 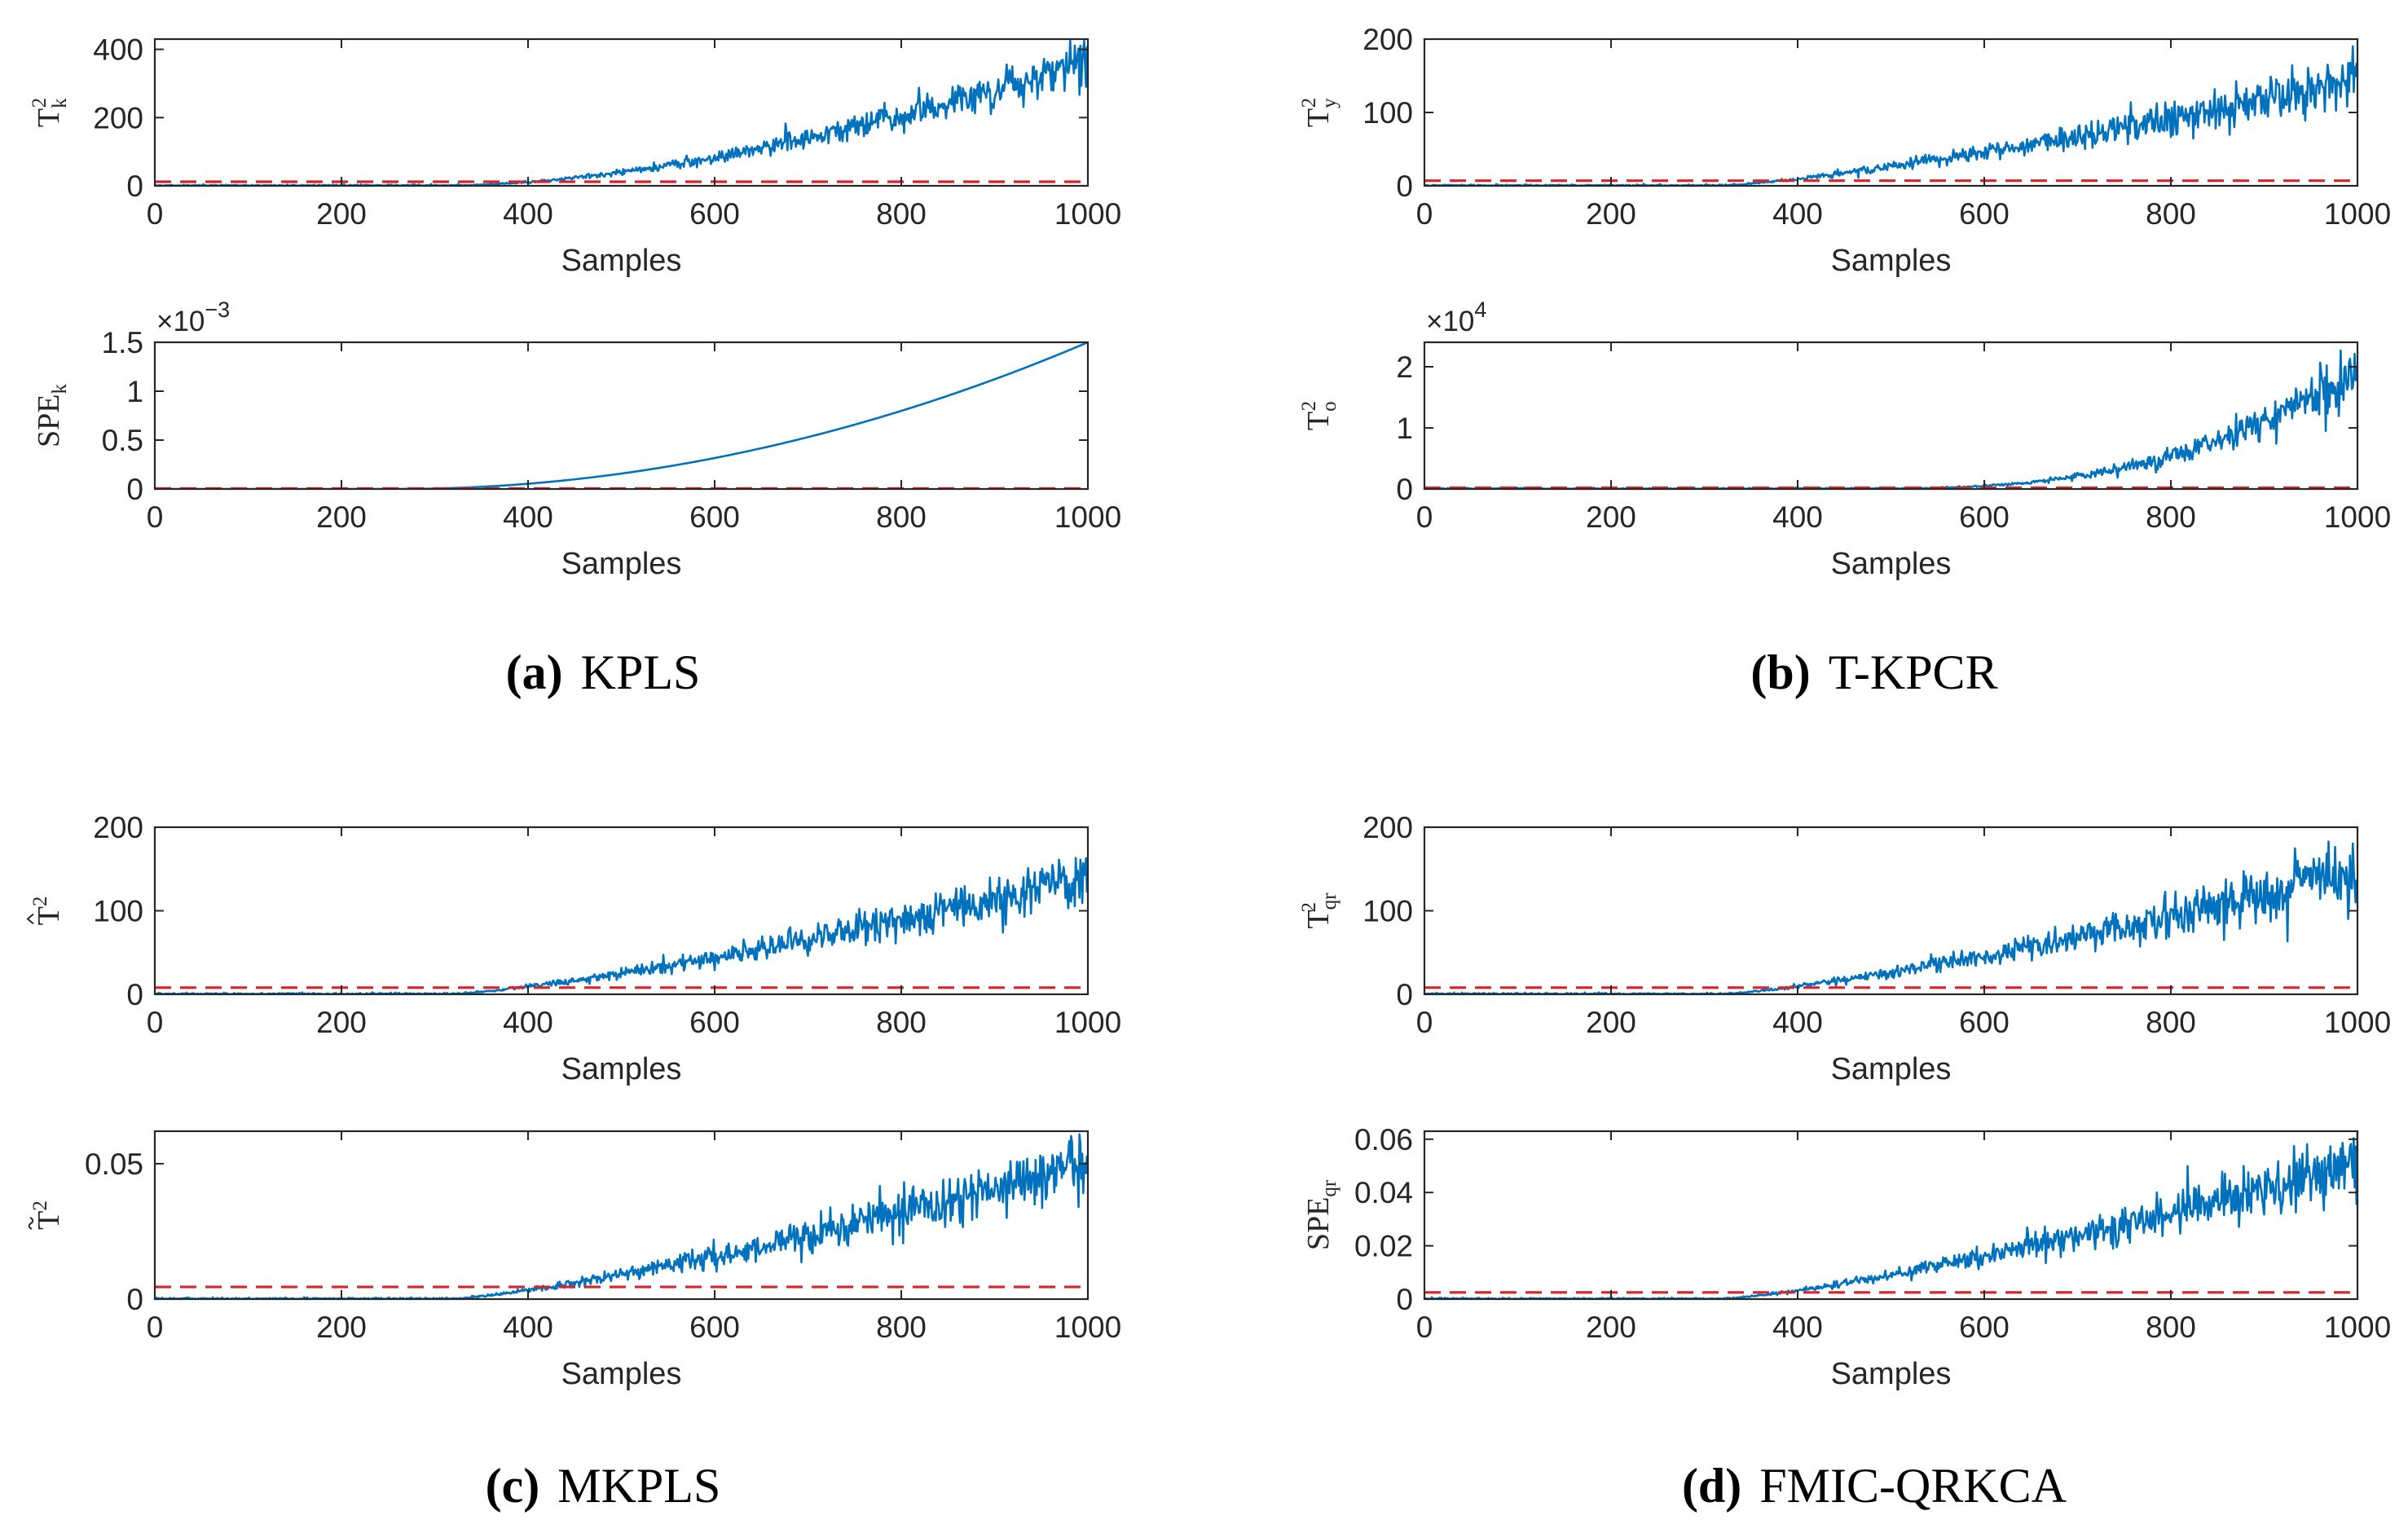 What do you see at coordinates (218, 309) in the screenshot?
I see `axis-exponent-power: −3` at bounding box center [218, 309].